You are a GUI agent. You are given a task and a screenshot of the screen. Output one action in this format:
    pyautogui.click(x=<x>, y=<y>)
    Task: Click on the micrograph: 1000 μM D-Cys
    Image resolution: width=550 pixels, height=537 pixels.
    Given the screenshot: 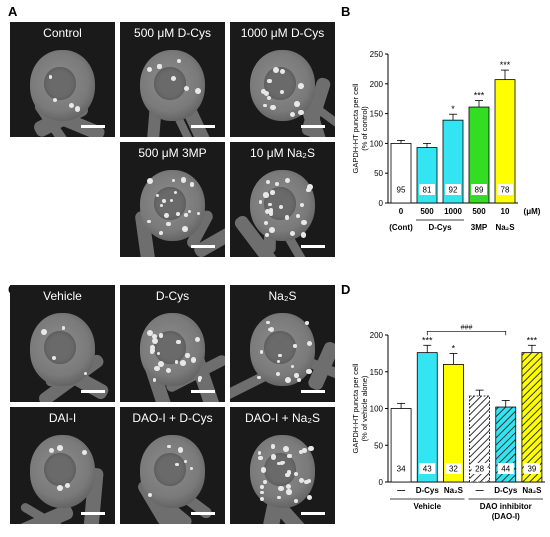 What is the action you would take?
    pyautogui.click(x=282, y=79)
    